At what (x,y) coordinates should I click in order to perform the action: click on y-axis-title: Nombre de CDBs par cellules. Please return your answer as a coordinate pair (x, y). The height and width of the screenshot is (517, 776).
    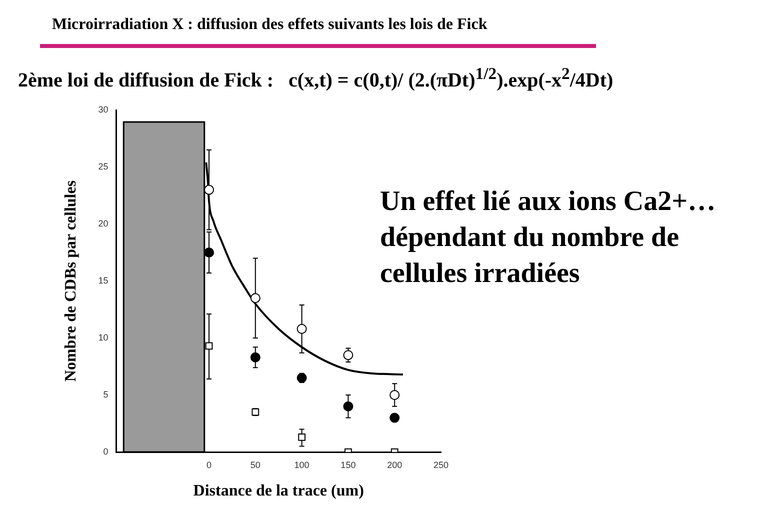
    Looking at the image, I should click on (71, 281).